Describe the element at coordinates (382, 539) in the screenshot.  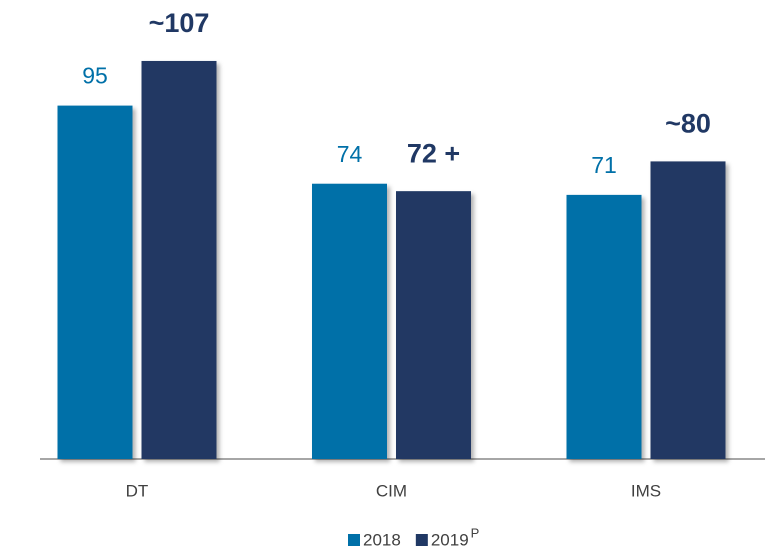
I see `legend-label: 2018` at that location.